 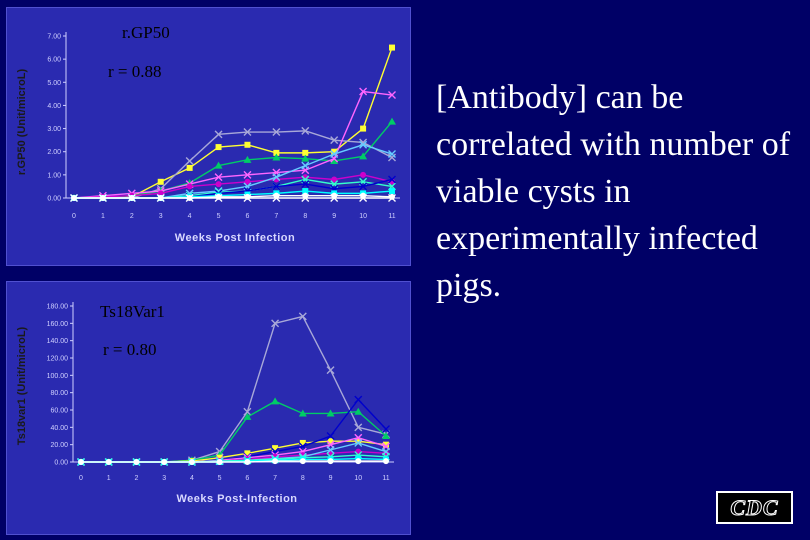 What do you see at coordinates (59, 428) in the screenshot?
I see `y-tick-label: 40.00` at bounding box center [59, 428].